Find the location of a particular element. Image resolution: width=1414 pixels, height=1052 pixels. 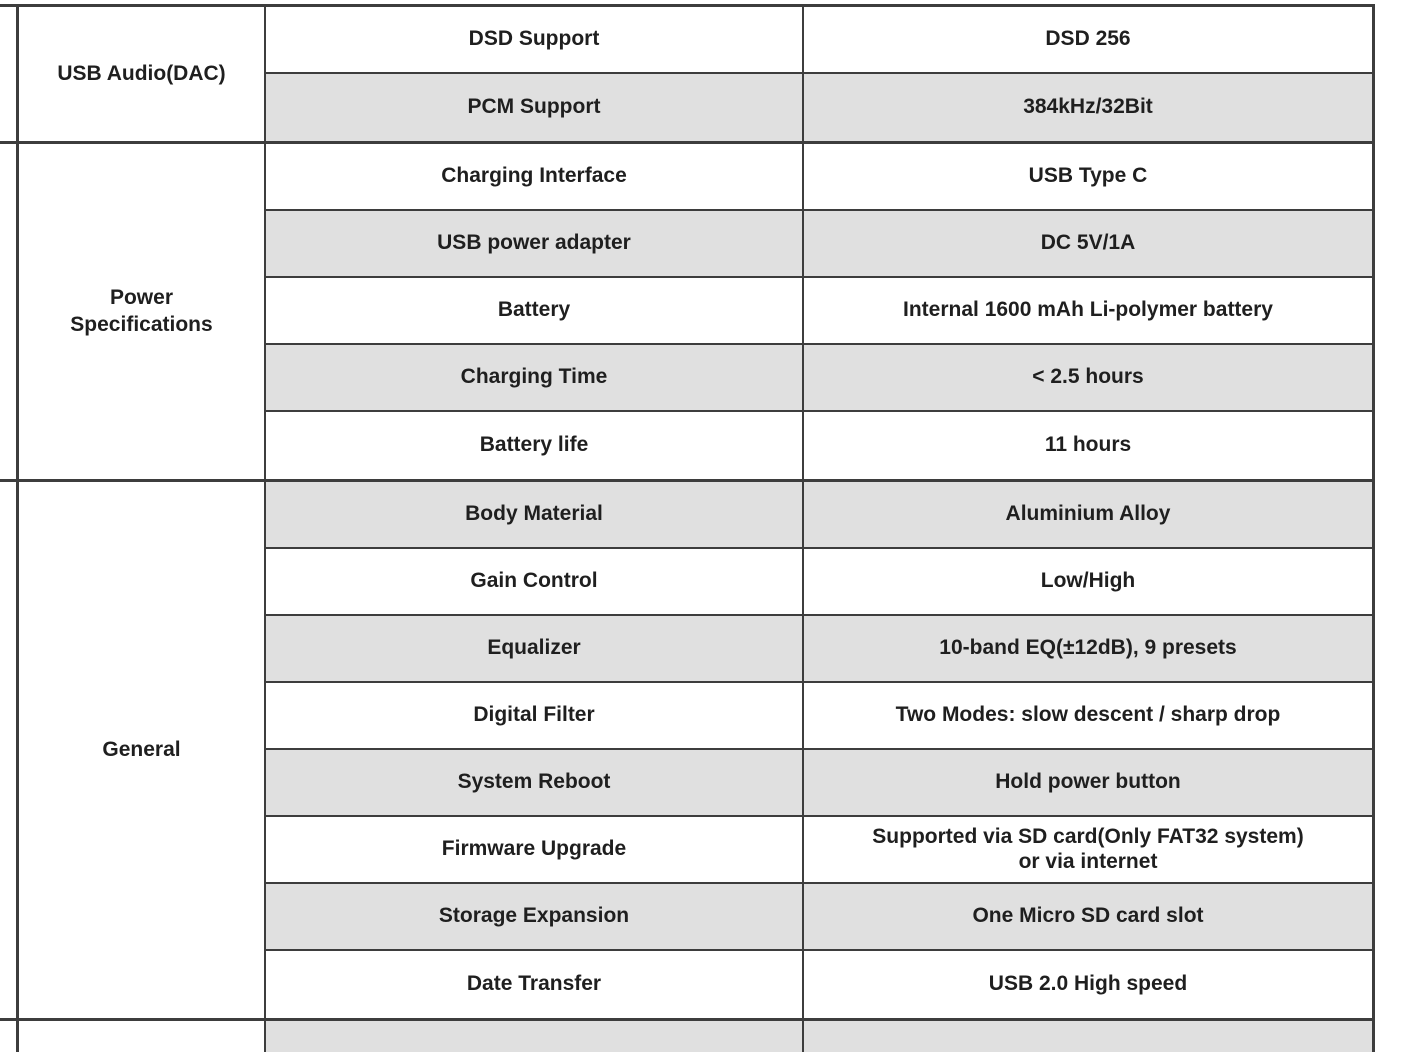

spec-label: Battery life is located at coordinates (535, 445).